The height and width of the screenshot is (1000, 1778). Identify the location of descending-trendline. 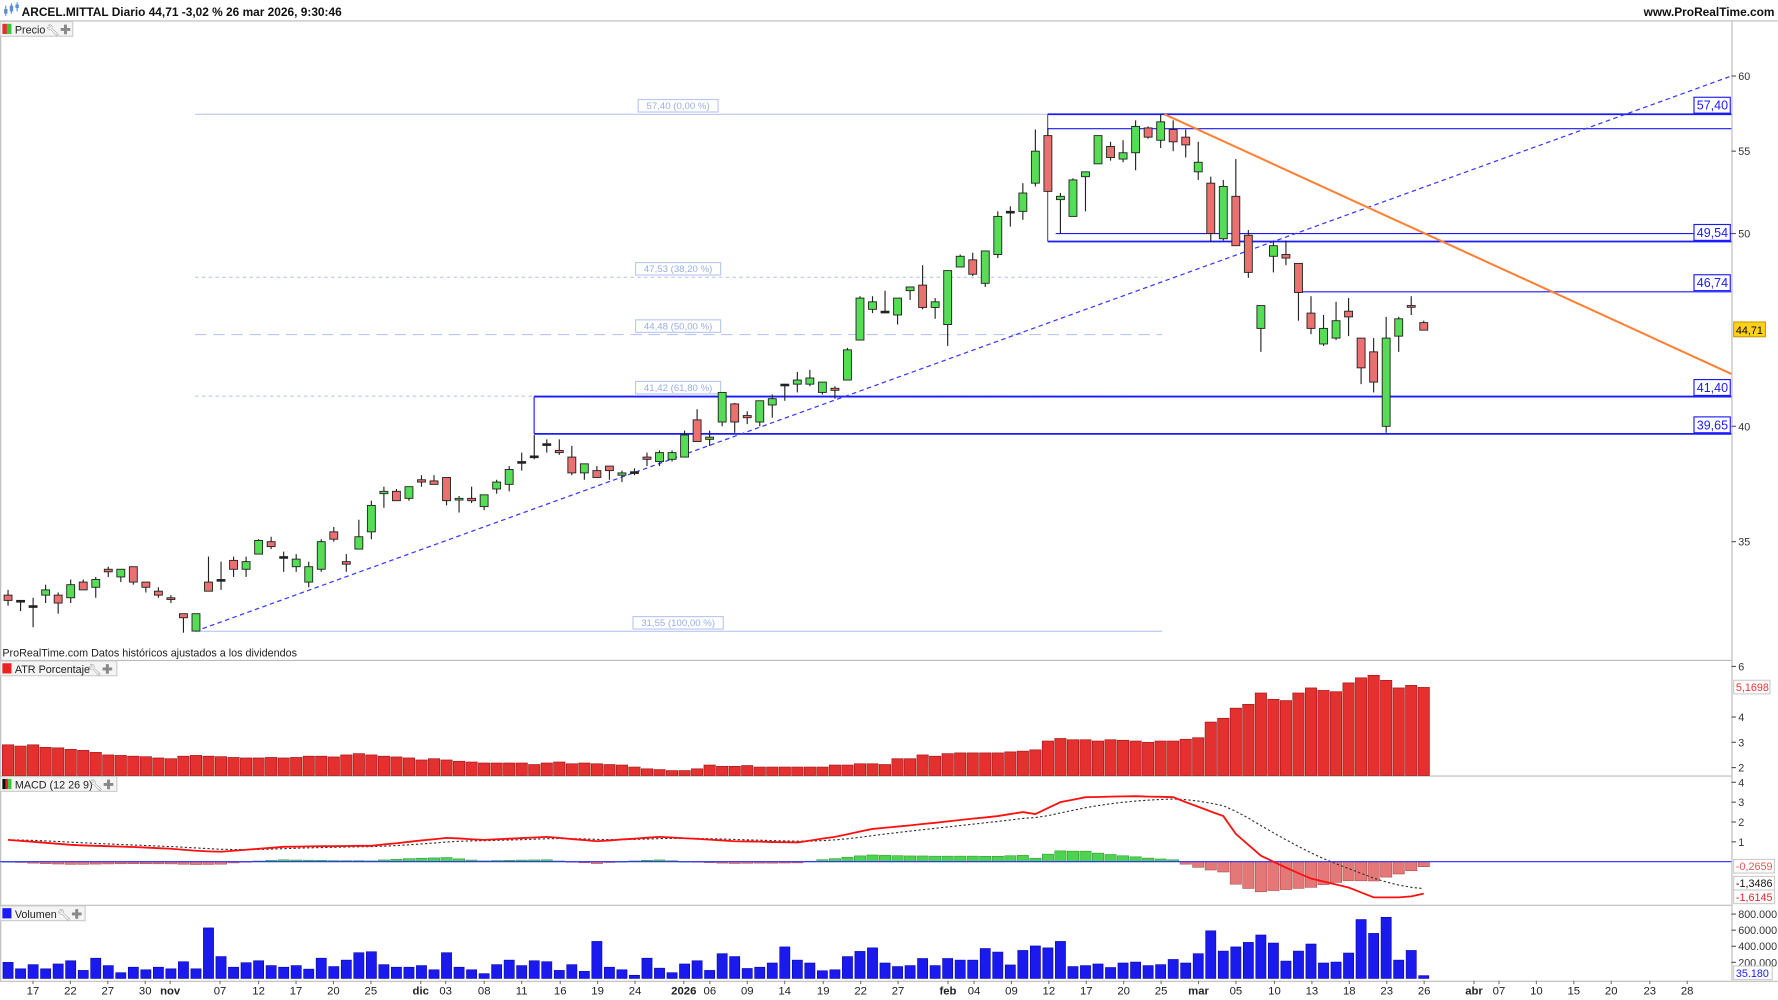
(1448, 244).